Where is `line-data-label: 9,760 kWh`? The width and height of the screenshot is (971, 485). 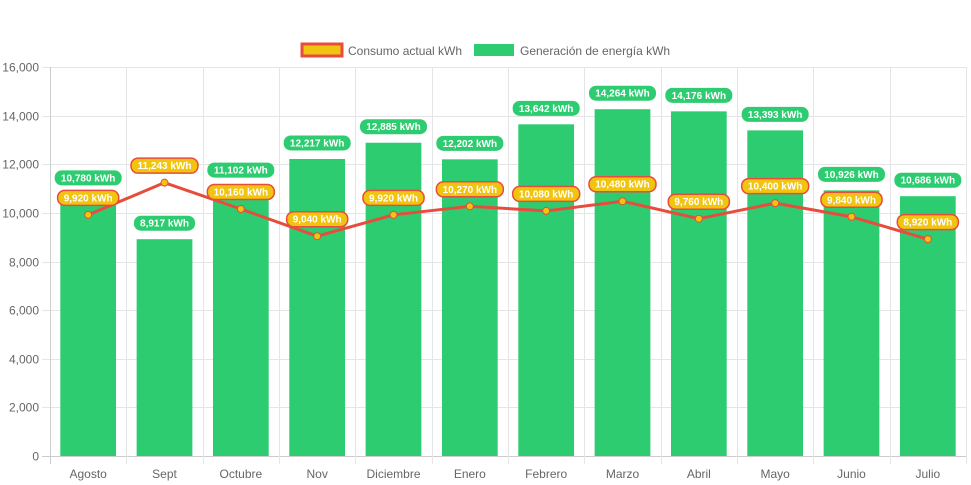
line-data-label: 9,760 kWh is located at coordinates (699, 201).